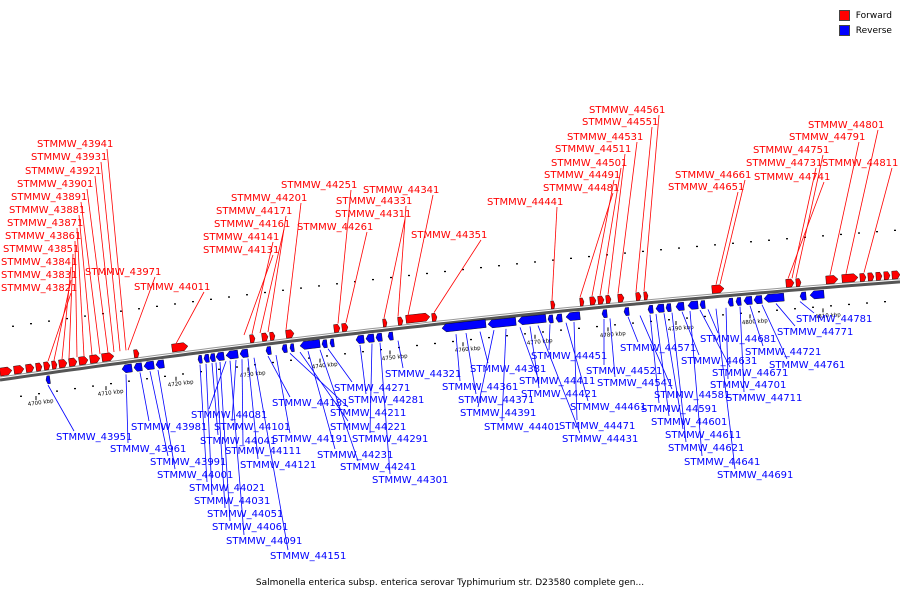 The width and height of the screenshot is (900, 600). Describe the element at coordinates (335, 227) in the screenshot. I see `forward-gene-label: STMMW_44261` at that location.